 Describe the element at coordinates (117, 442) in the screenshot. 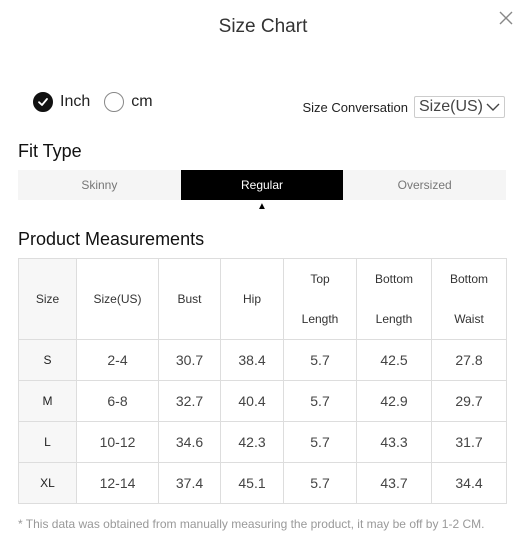

I see `table-cell: 10-12` at that location.